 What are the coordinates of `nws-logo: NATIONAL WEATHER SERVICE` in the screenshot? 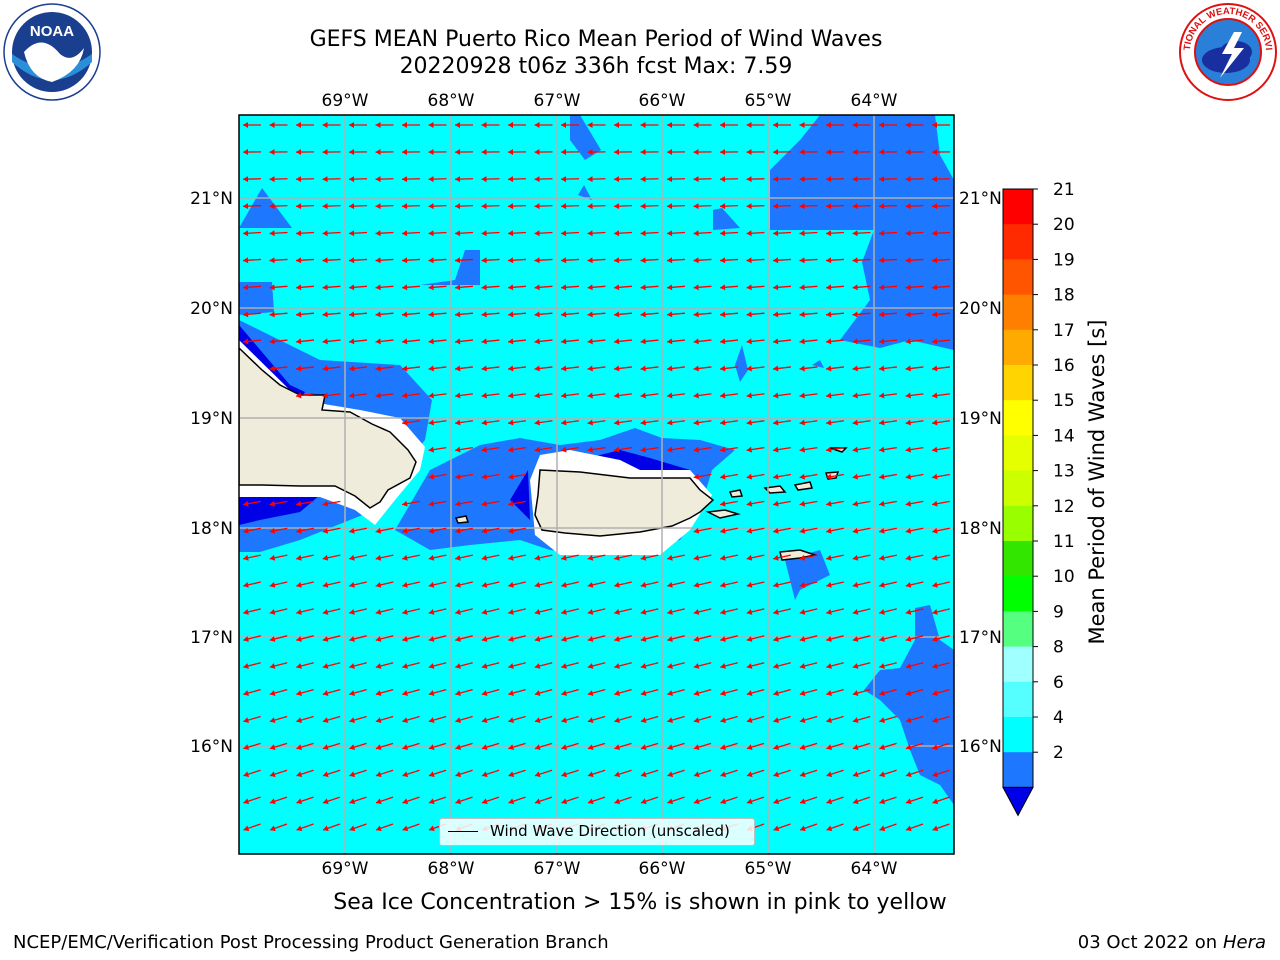 It's located at (1227, 51).